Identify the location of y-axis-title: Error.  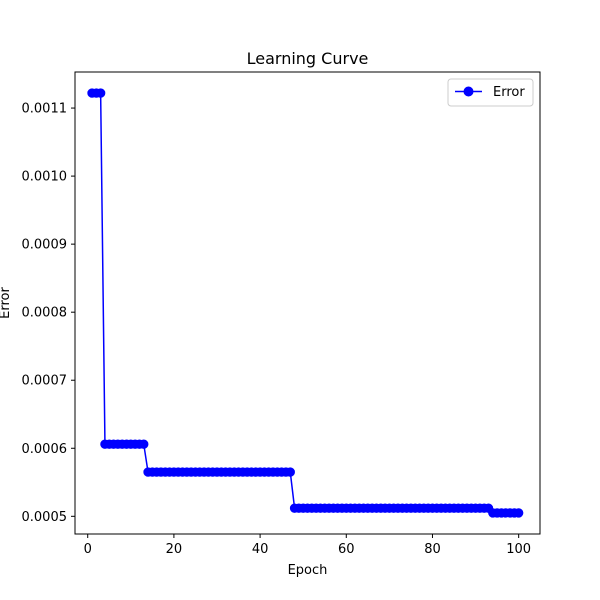
(6, 303).